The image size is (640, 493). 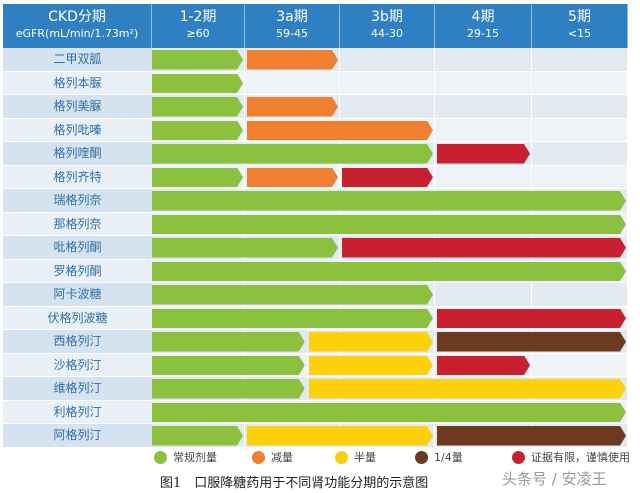 What do you see at coordinates (77, 341) in the screenshot?
I see `drug-label: 西格列汀` at bounding box center [77, 341].